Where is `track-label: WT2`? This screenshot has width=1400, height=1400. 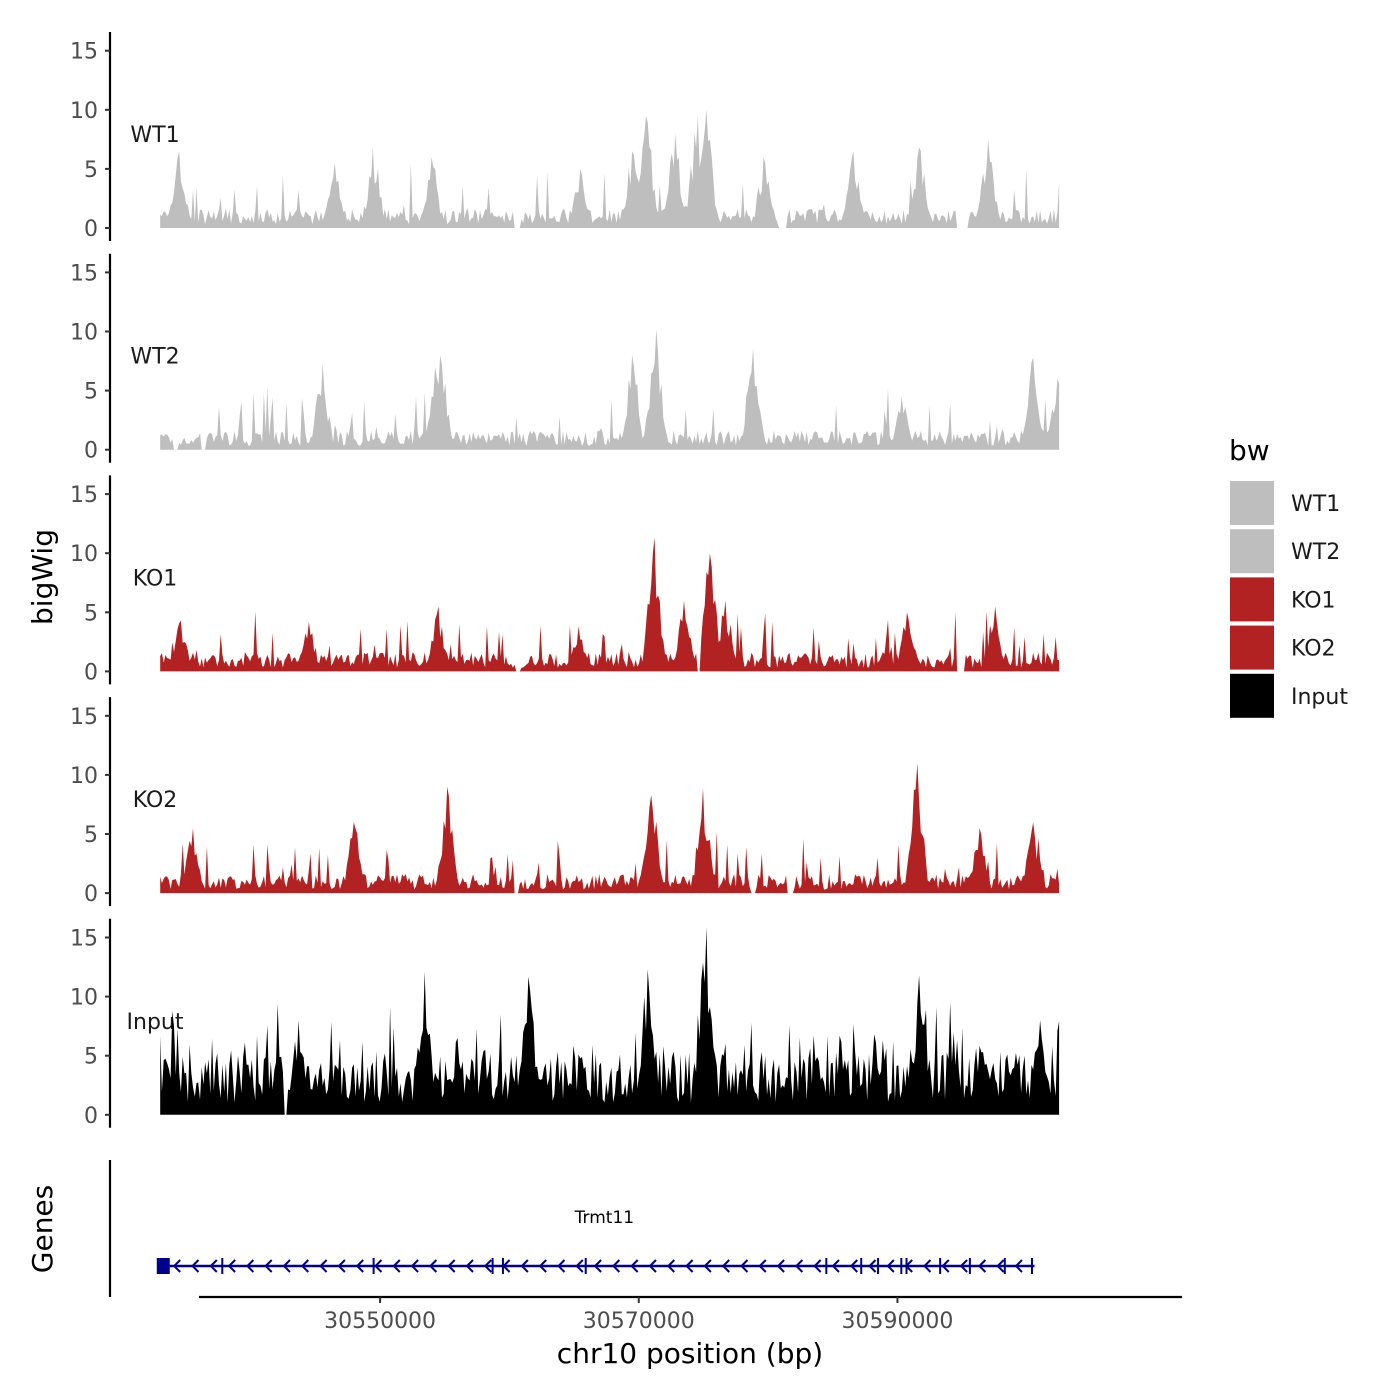 track-label: WT2 is located at coordinates (154, 357).